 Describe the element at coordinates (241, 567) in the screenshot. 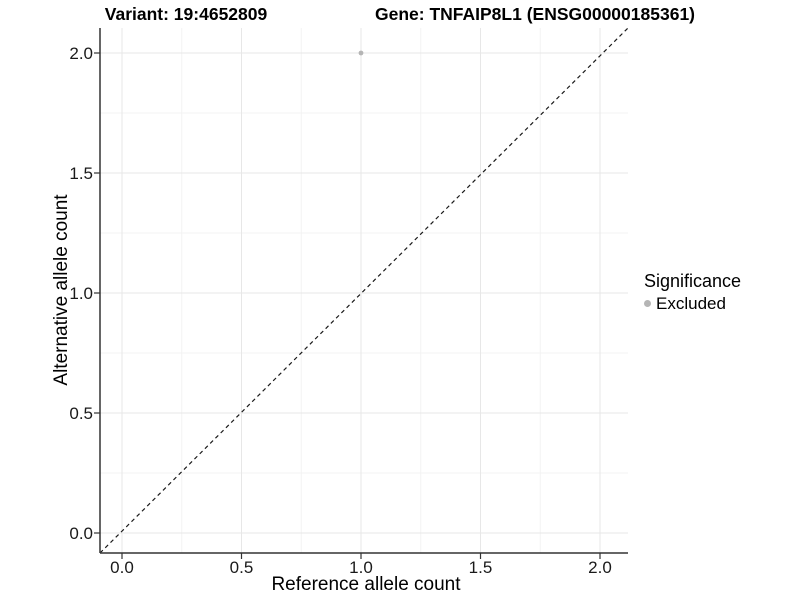

I see `x-tick-label: 0.5` at that location.